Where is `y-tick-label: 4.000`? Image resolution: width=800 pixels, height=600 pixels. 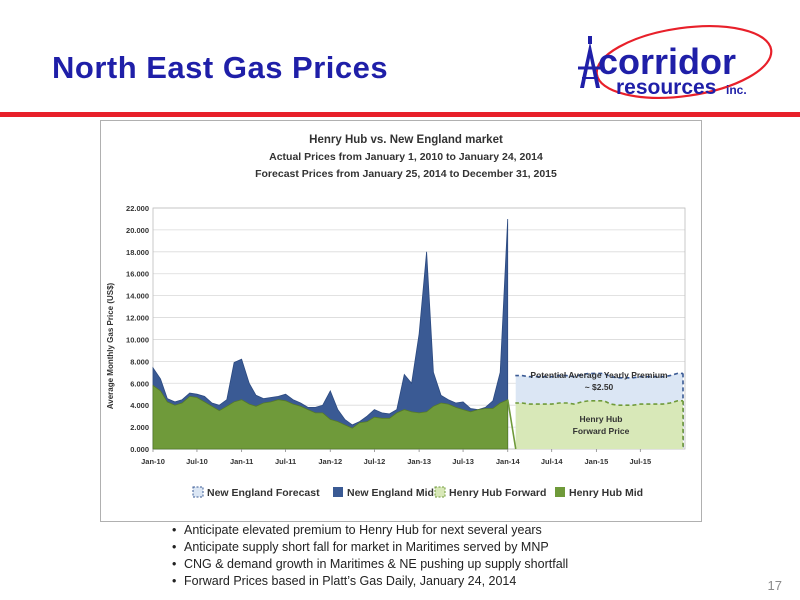
y-tick-label: 4.000 is located at coordinates (139, 405).